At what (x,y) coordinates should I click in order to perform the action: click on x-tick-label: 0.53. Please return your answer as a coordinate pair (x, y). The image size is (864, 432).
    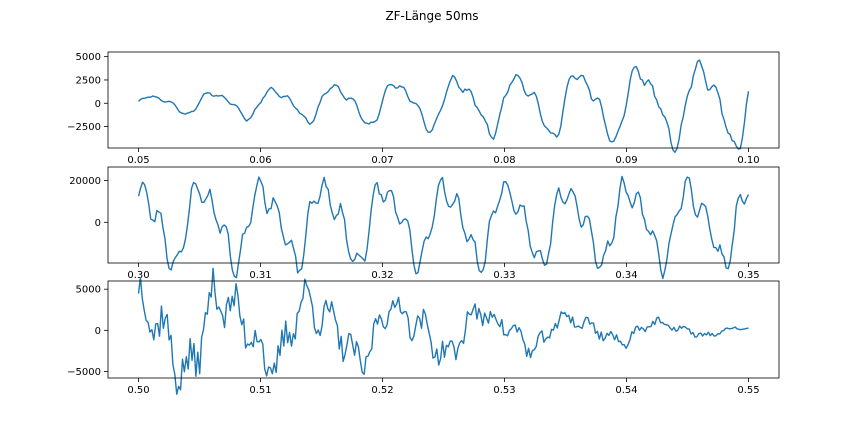
    Looking at the image, I should click on (504, 390).